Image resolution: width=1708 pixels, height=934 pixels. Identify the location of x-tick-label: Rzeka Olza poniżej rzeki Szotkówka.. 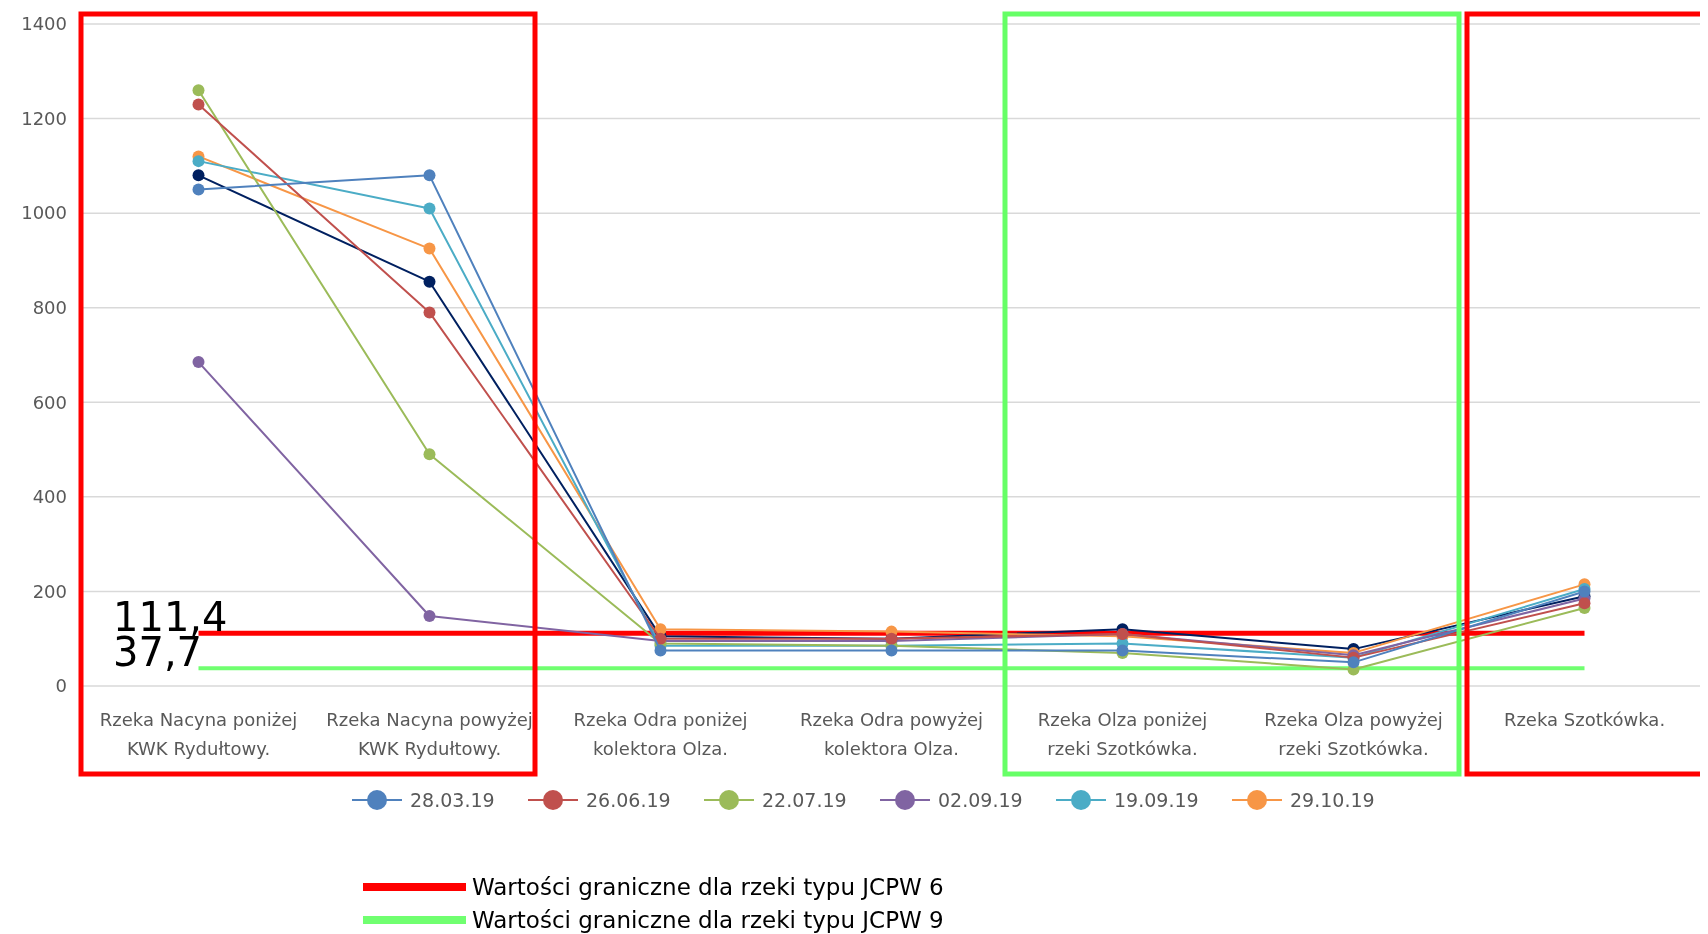
(1122, 734).